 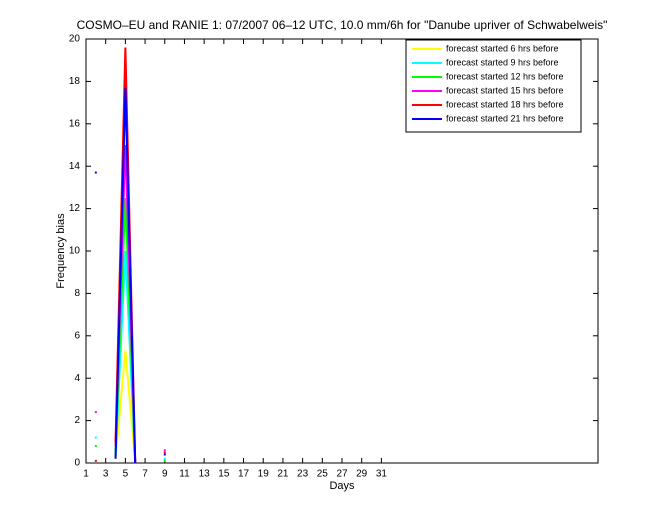 What do you see at coordinates (244, 474) in the screenshot?
I see `x-tick-label: 17` at bounding box center [244, 474].